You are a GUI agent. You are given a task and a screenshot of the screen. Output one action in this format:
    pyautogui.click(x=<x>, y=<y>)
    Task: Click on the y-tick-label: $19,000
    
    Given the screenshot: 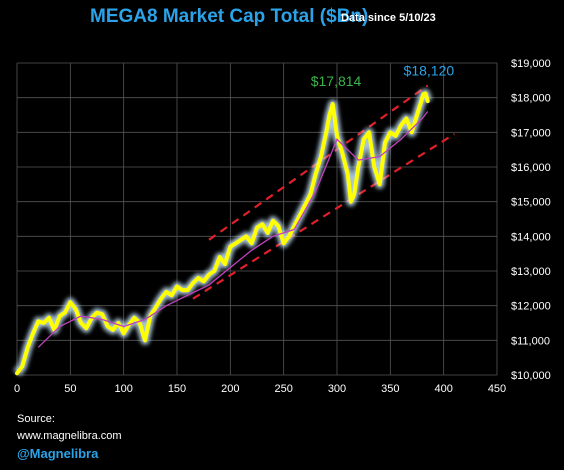 What is the action you would take?
    pyautogui.click(x=531, y=64)
    